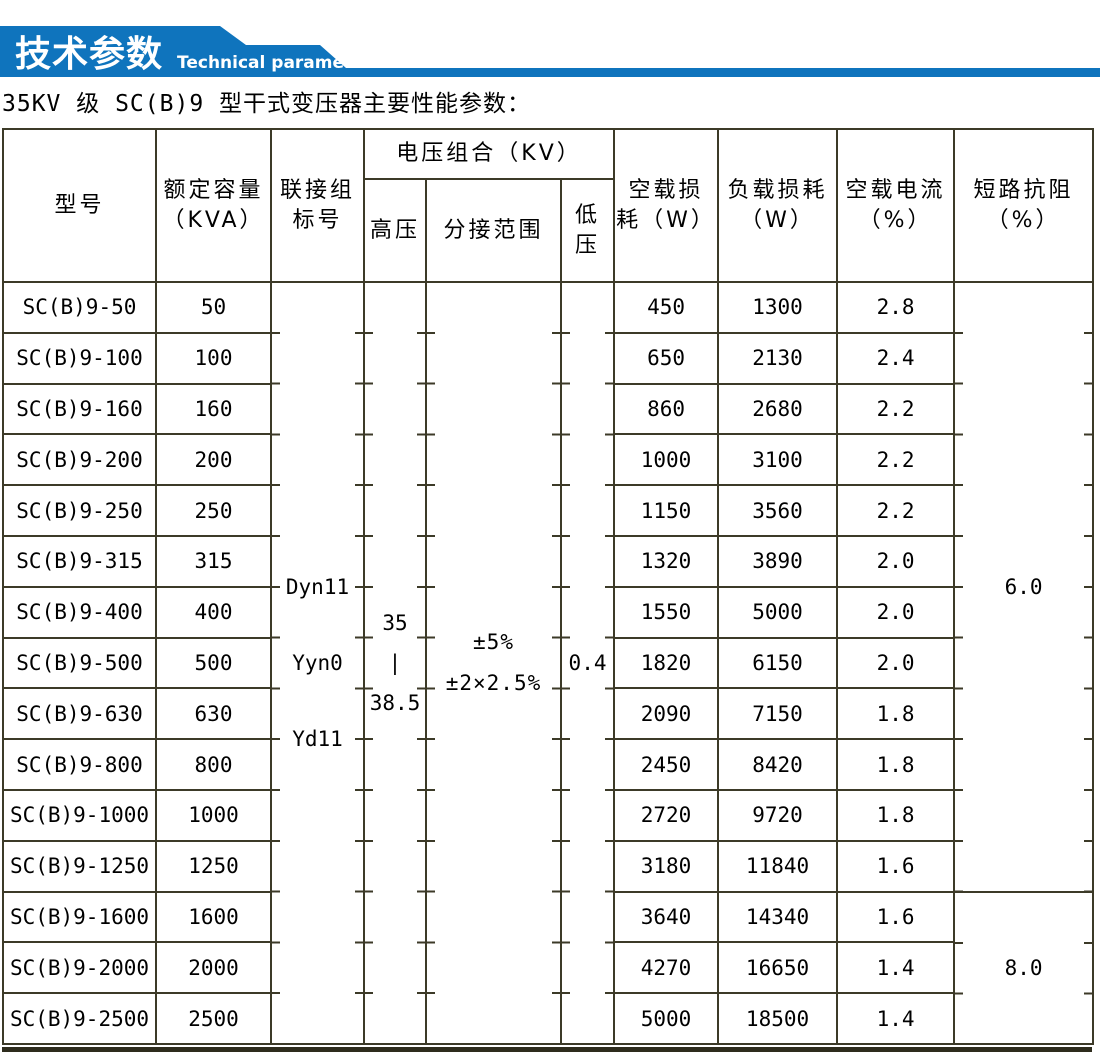 Image resolution: width=1100 pixels, height=1062 pixels. Describe the element at coordinates (213, 358) in the screenshot. I see `cell-capacity: 100` at that location.